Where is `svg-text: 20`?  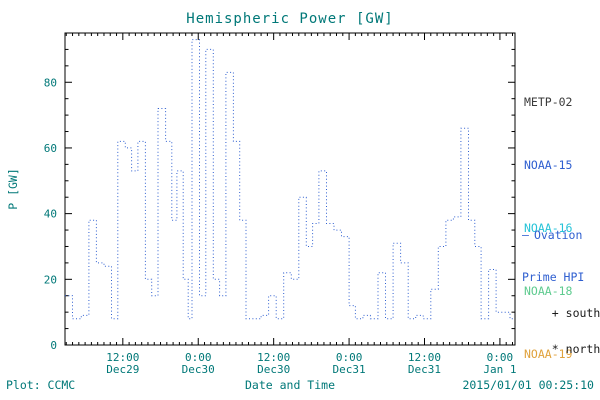
svg-text: 20 is located at coordinates (50, 279).